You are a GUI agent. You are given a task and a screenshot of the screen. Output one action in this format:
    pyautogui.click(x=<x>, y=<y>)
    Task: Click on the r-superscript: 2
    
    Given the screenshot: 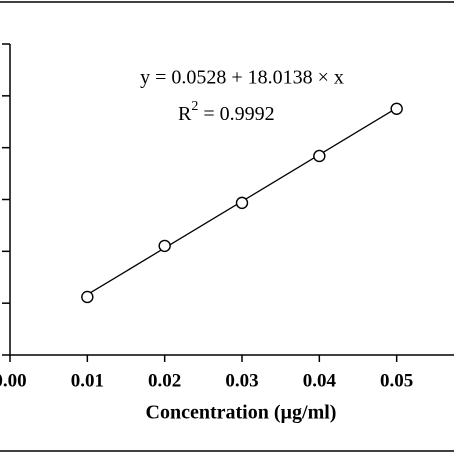 What is the action you would take?
    pyautogui.click(x=194, y=106)
    